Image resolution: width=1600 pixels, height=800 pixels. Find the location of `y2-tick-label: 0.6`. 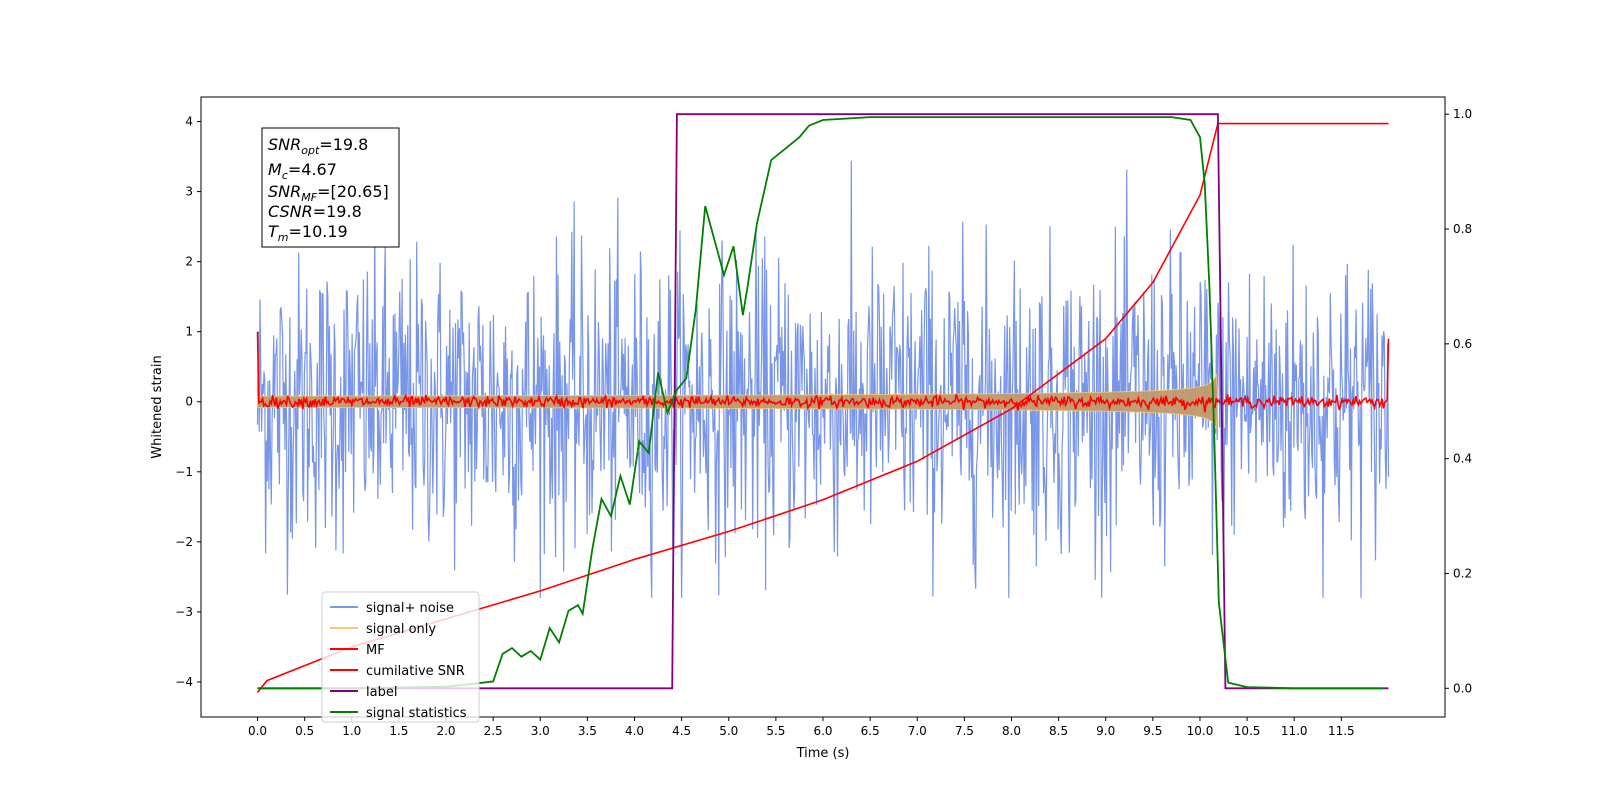

y2-tick-label: 0.6 is located at coordinates (1462, 344).